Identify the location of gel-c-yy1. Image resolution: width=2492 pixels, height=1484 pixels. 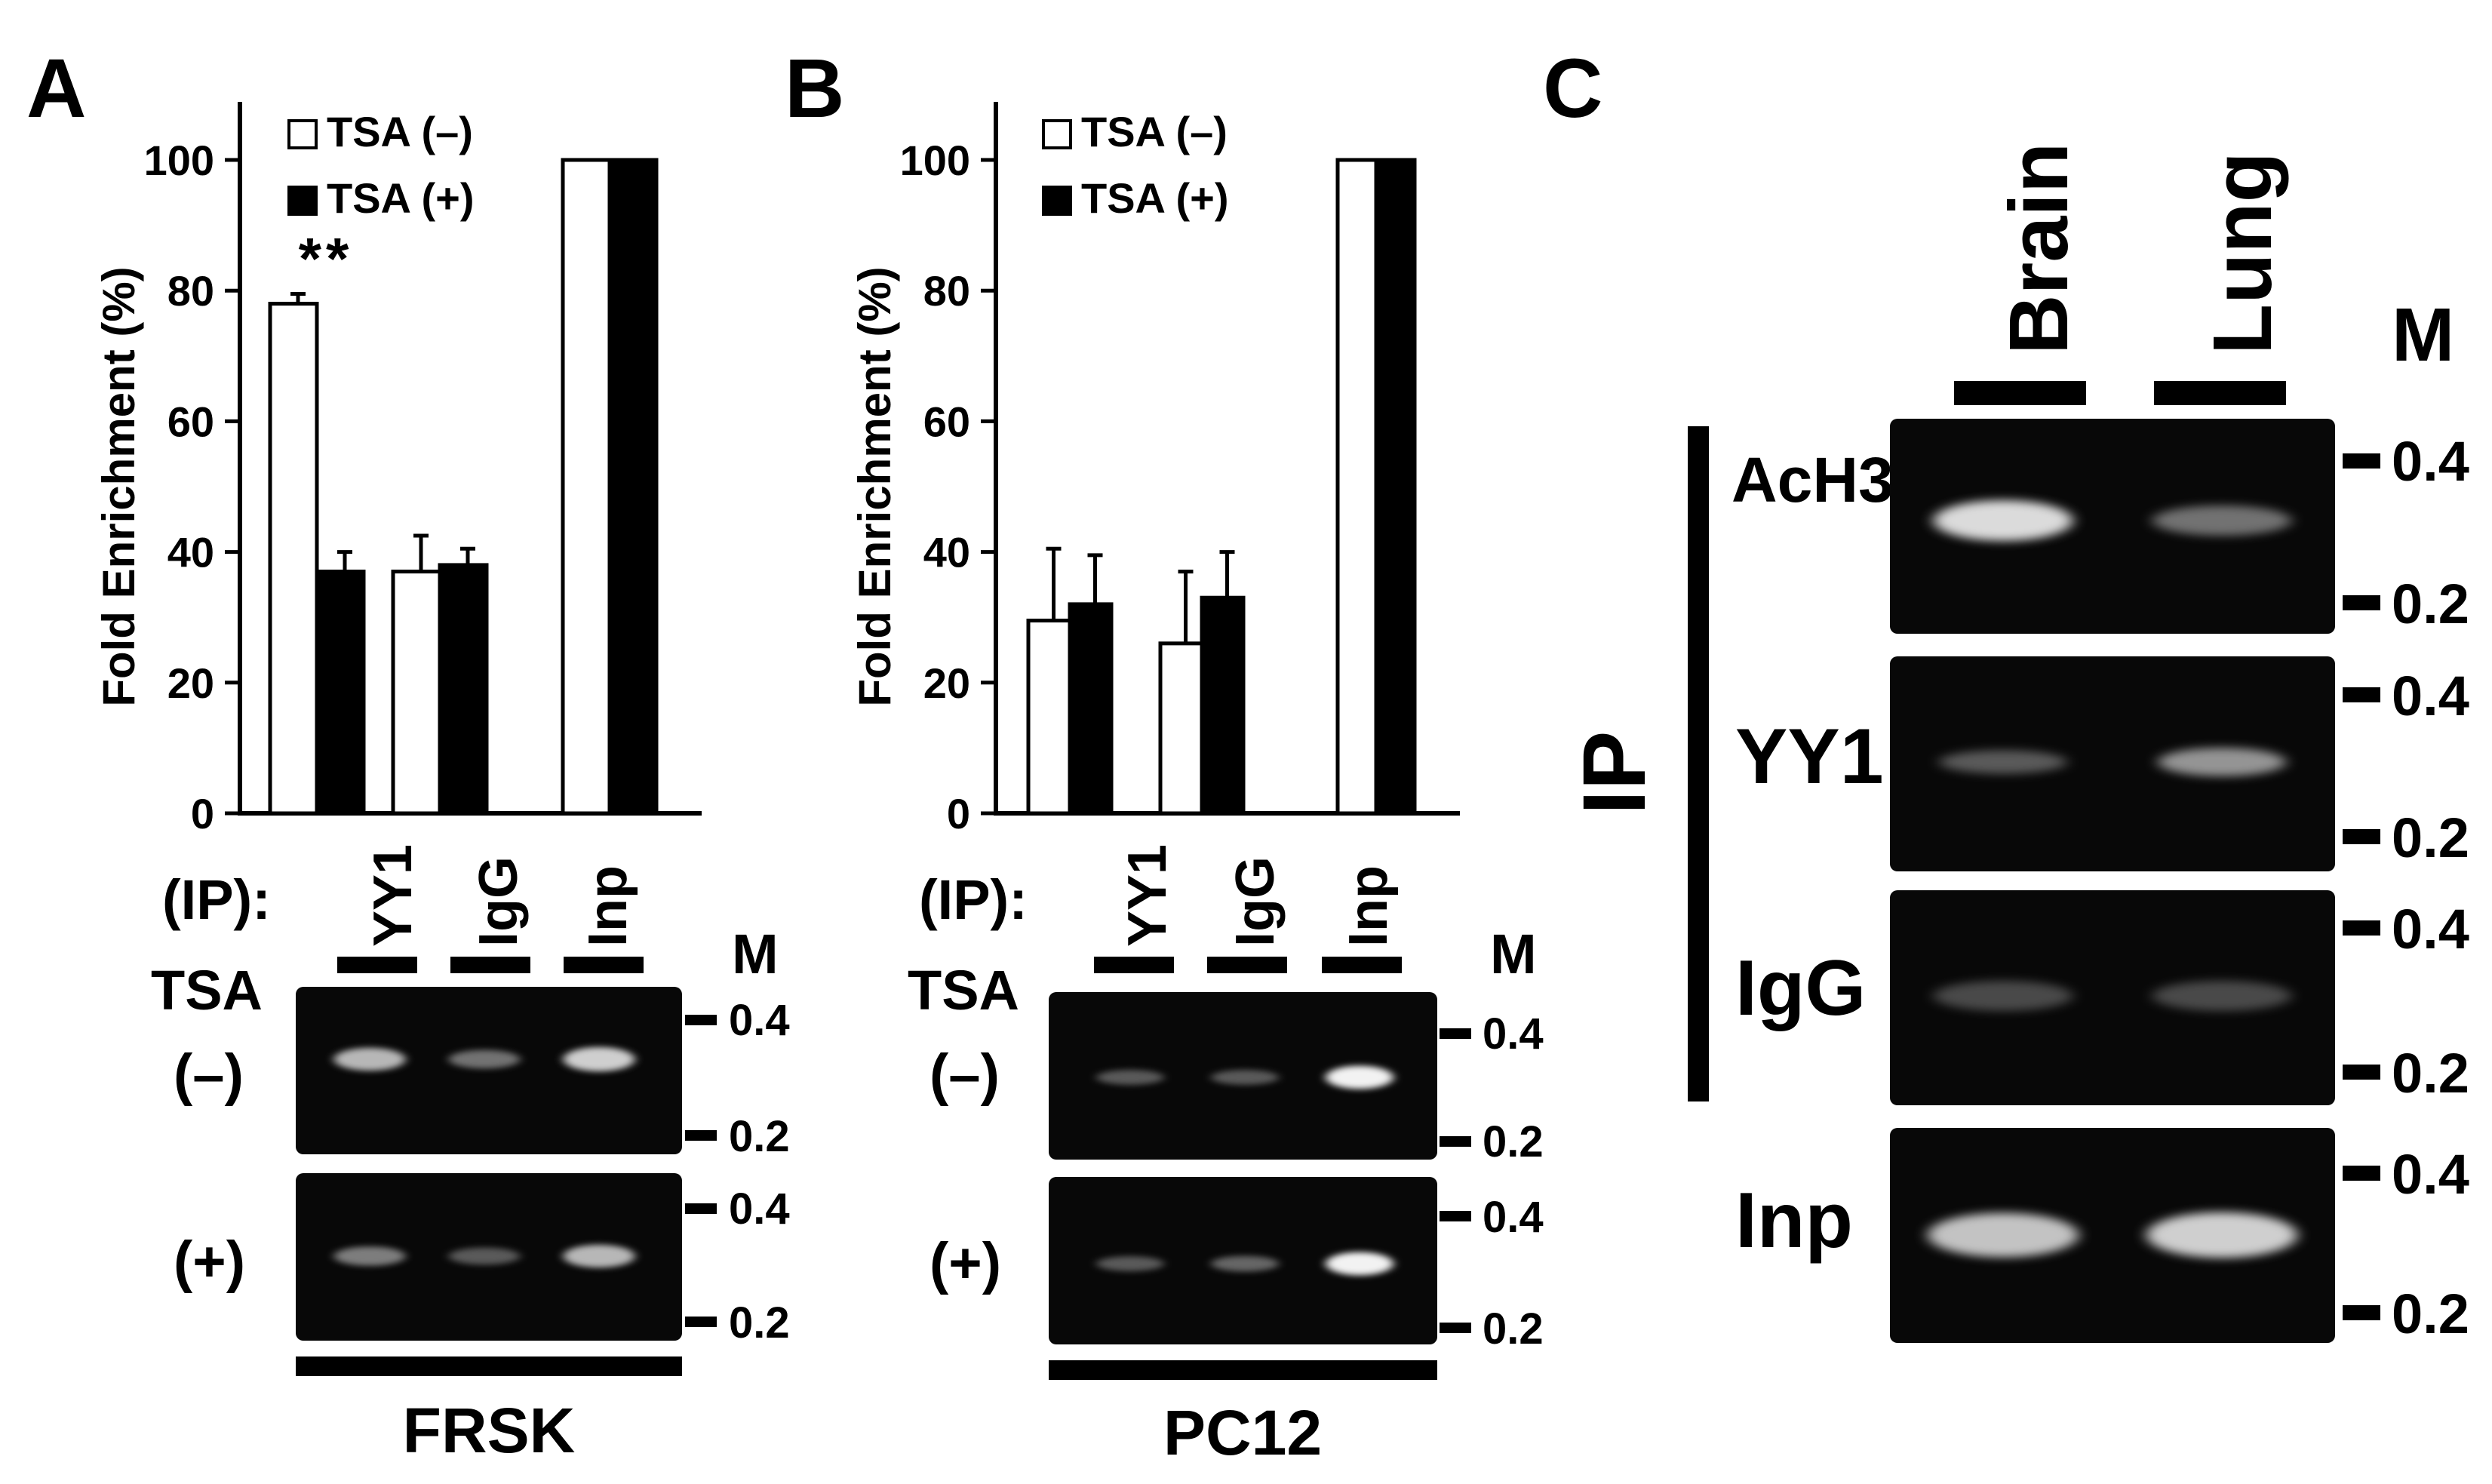
(2112, 763).